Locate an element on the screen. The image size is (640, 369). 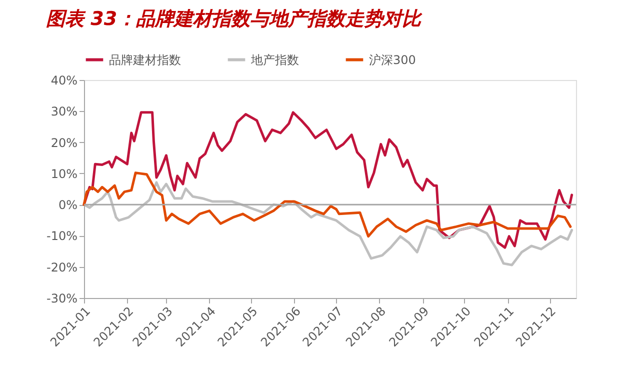
legend-label: 地产指数 is located at coordinates (274, 59).